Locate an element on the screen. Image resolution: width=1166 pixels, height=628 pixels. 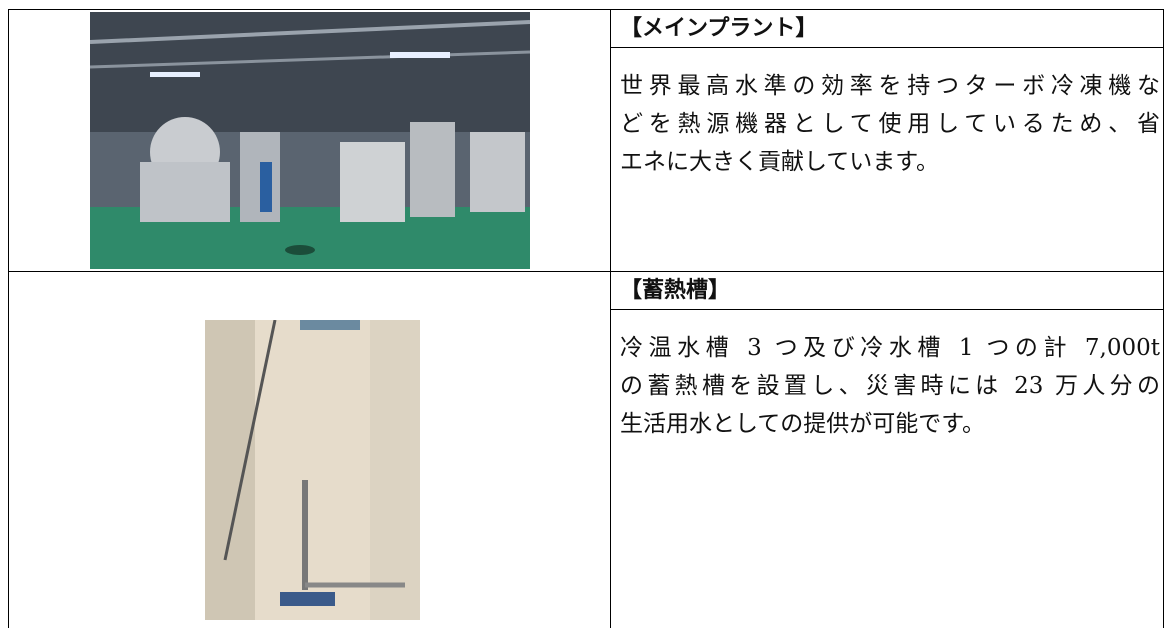
text-line: の蓄熱槽を設置し、災害時には 23 万人分の is located at coordinates (890, 386).